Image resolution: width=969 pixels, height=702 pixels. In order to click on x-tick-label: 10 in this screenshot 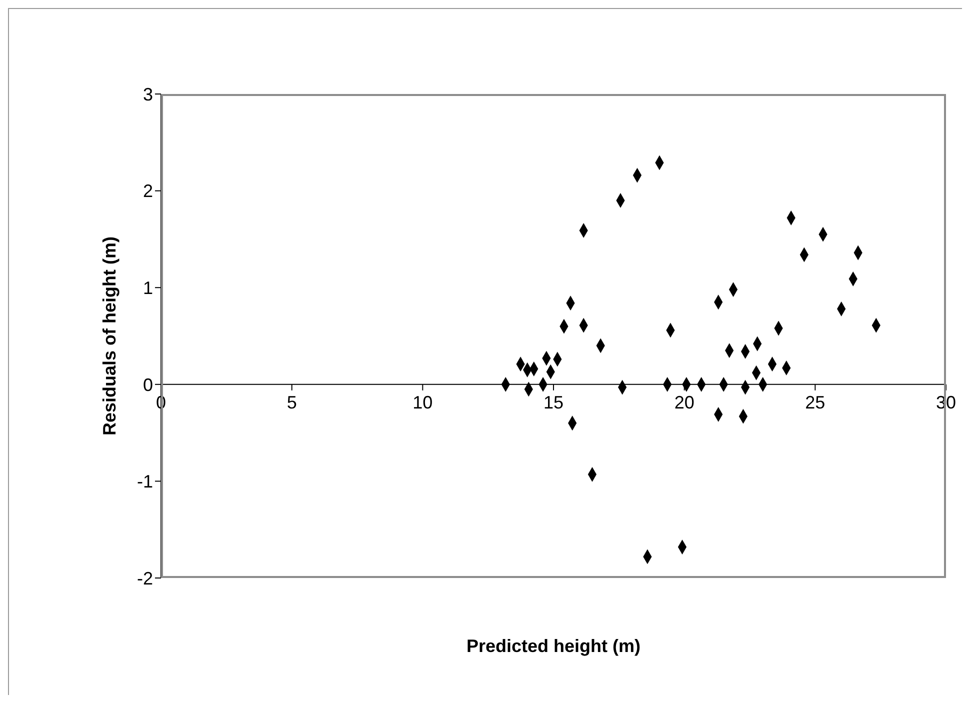, I will do `click(422, 402)`.